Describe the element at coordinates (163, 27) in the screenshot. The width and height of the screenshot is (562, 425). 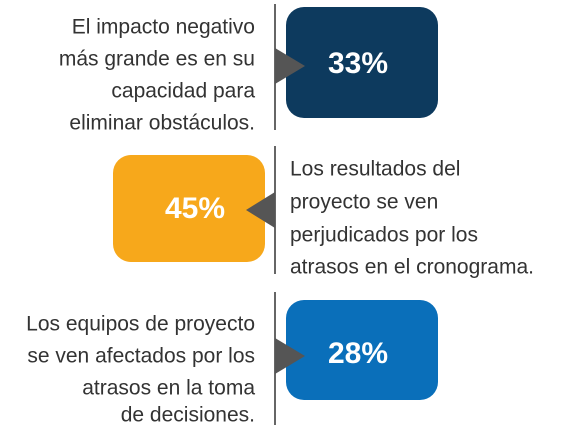
I see `description-line: El impacto negativo` at that location.